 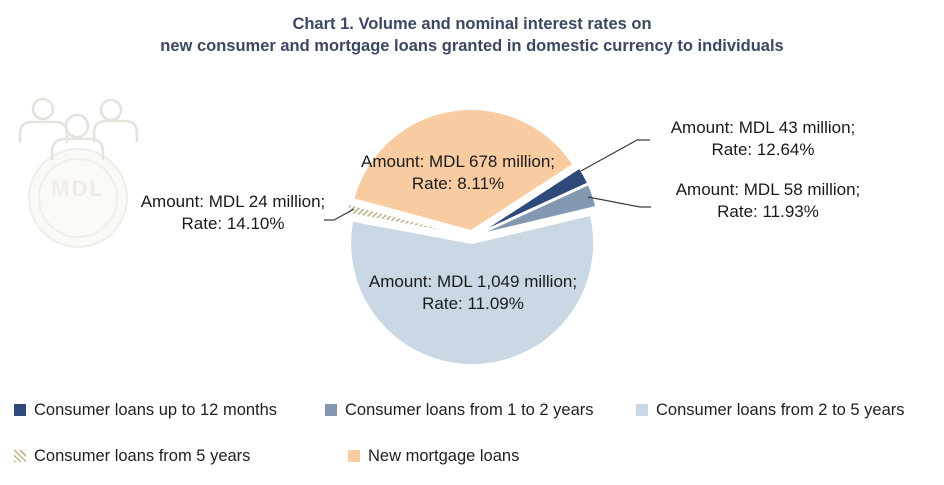 What do you see at coordinates (615, 155) in the screenshot?
I see `leader-line-consumer-12m` at bounding box center [615, 155].